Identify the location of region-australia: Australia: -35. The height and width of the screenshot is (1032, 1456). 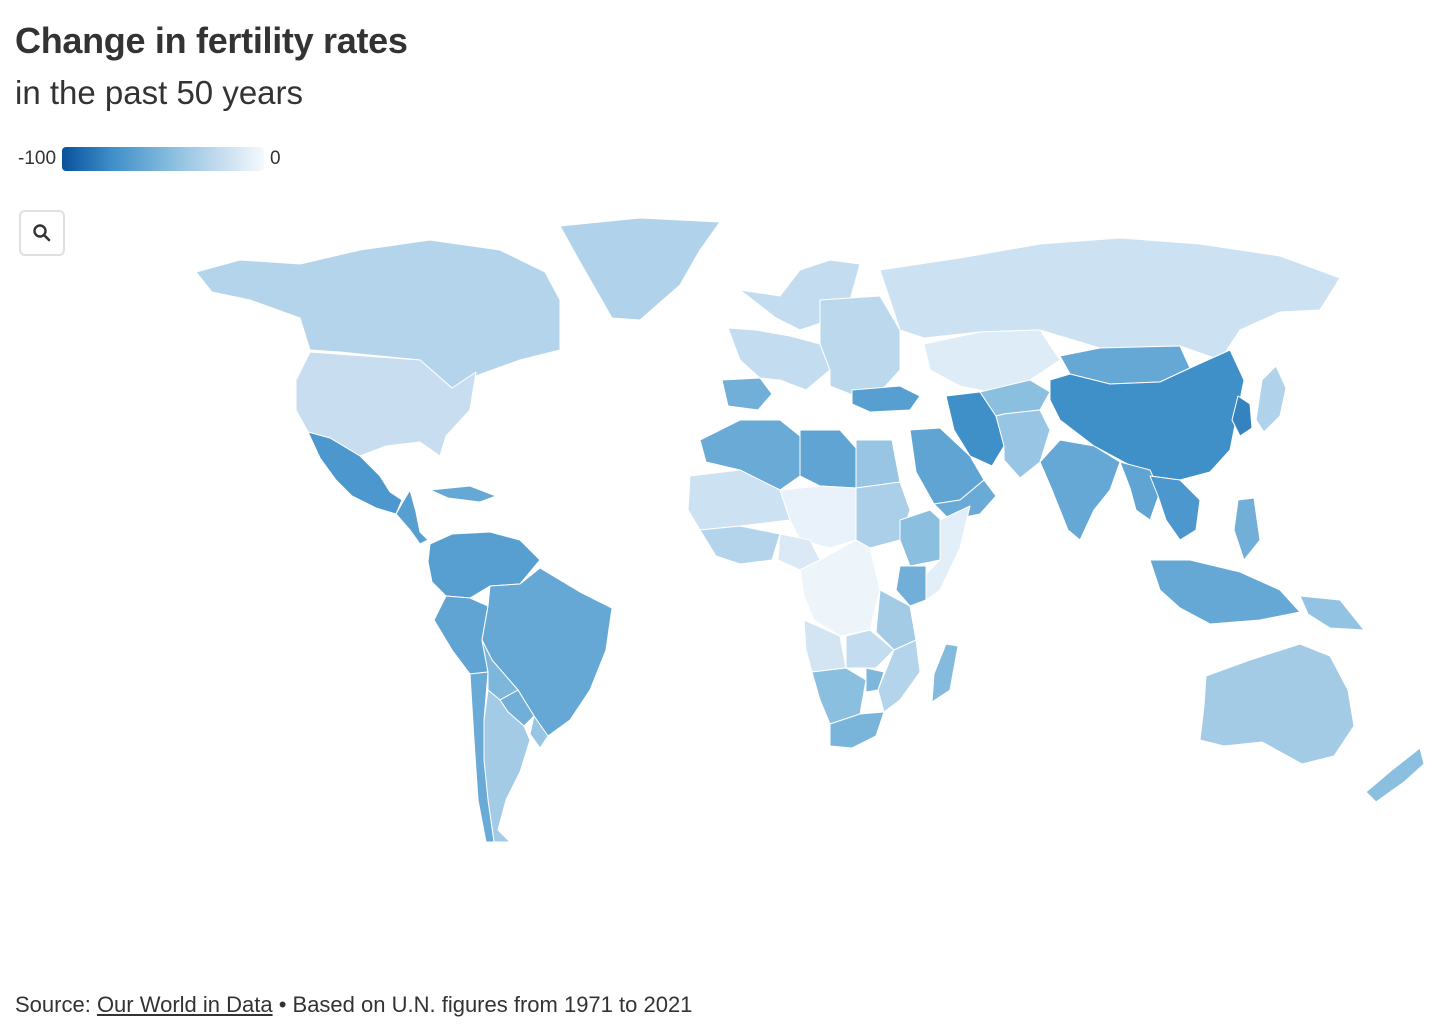
(1277, 704).